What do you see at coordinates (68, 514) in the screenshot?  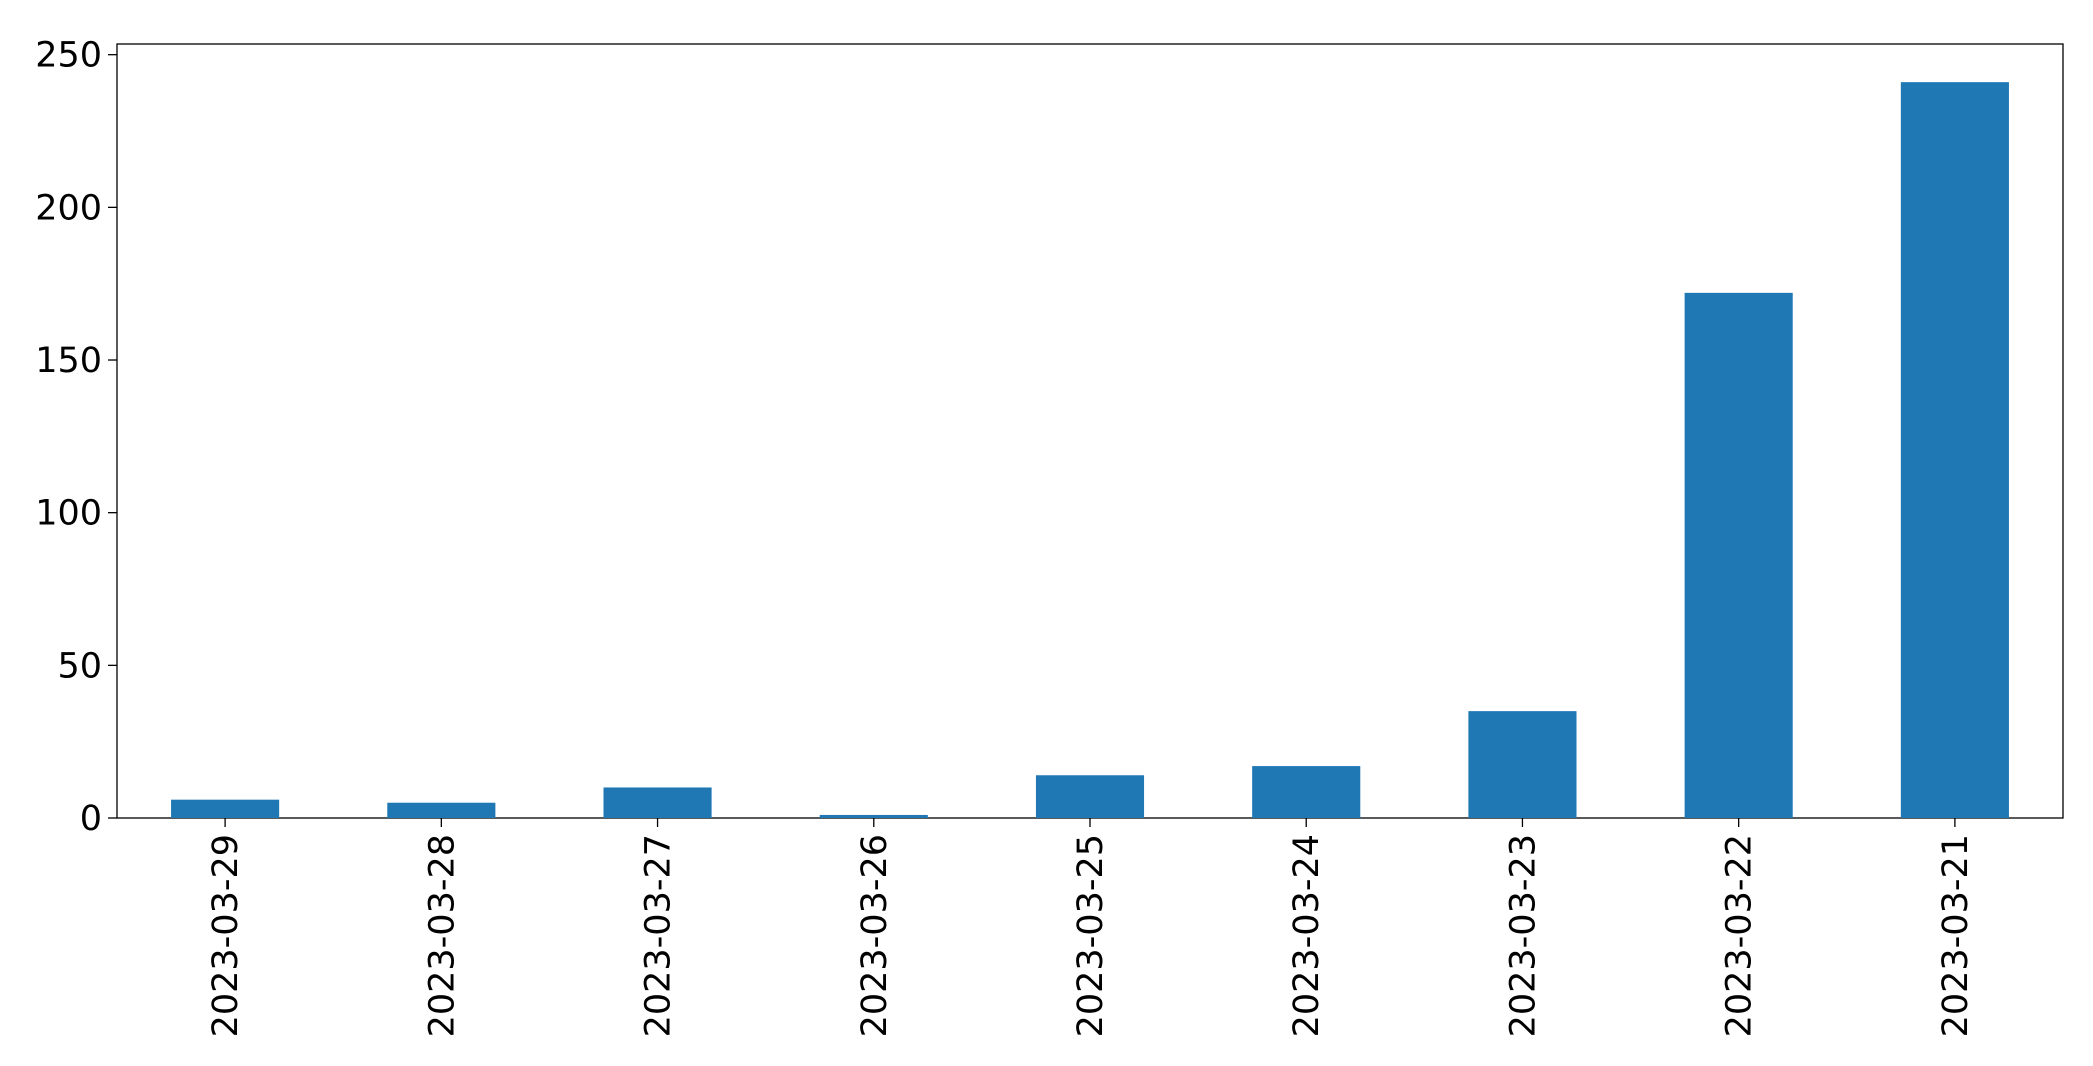 I see `y-tick-label: 100` at bounding box center [68, 514].